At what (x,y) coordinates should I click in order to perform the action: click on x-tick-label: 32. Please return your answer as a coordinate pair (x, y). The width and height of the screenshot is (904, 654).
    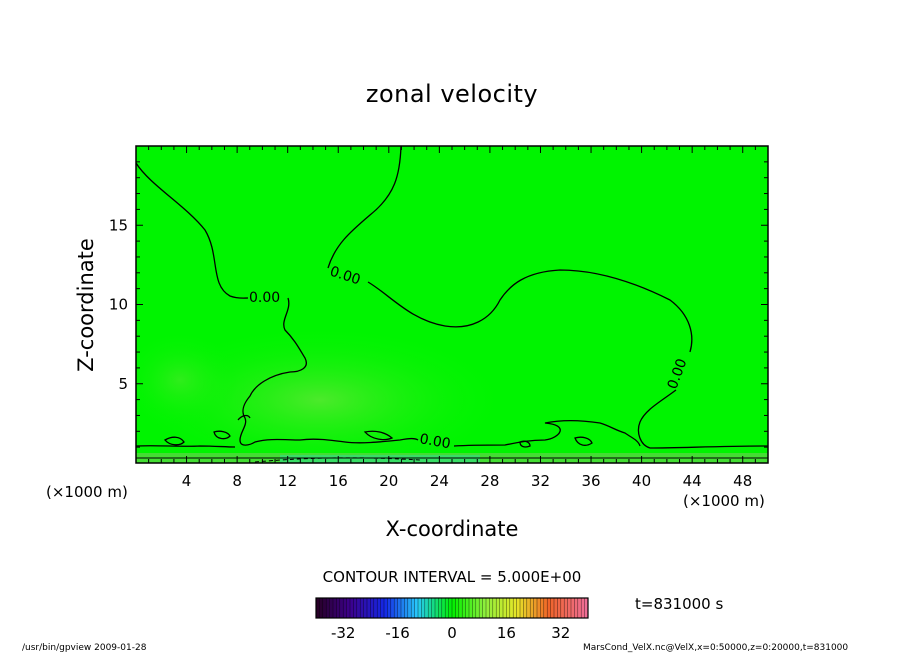
    Looking at the image, I should click on (540, 481).